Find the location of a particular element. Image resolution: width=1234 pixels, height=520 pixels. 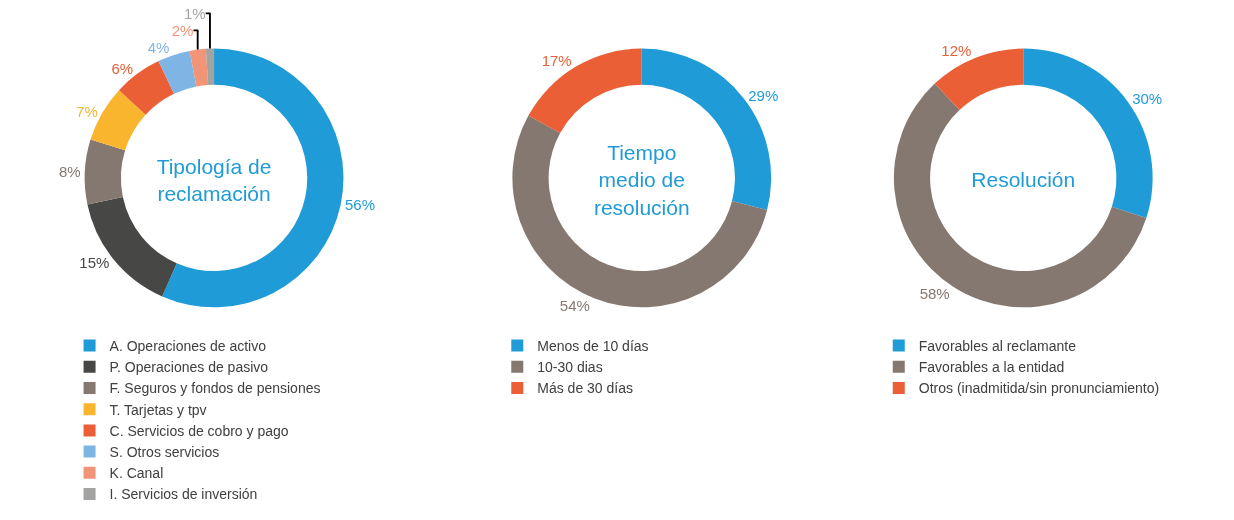

legend-label: 10-30 dias is located at coordinates (570, 367).